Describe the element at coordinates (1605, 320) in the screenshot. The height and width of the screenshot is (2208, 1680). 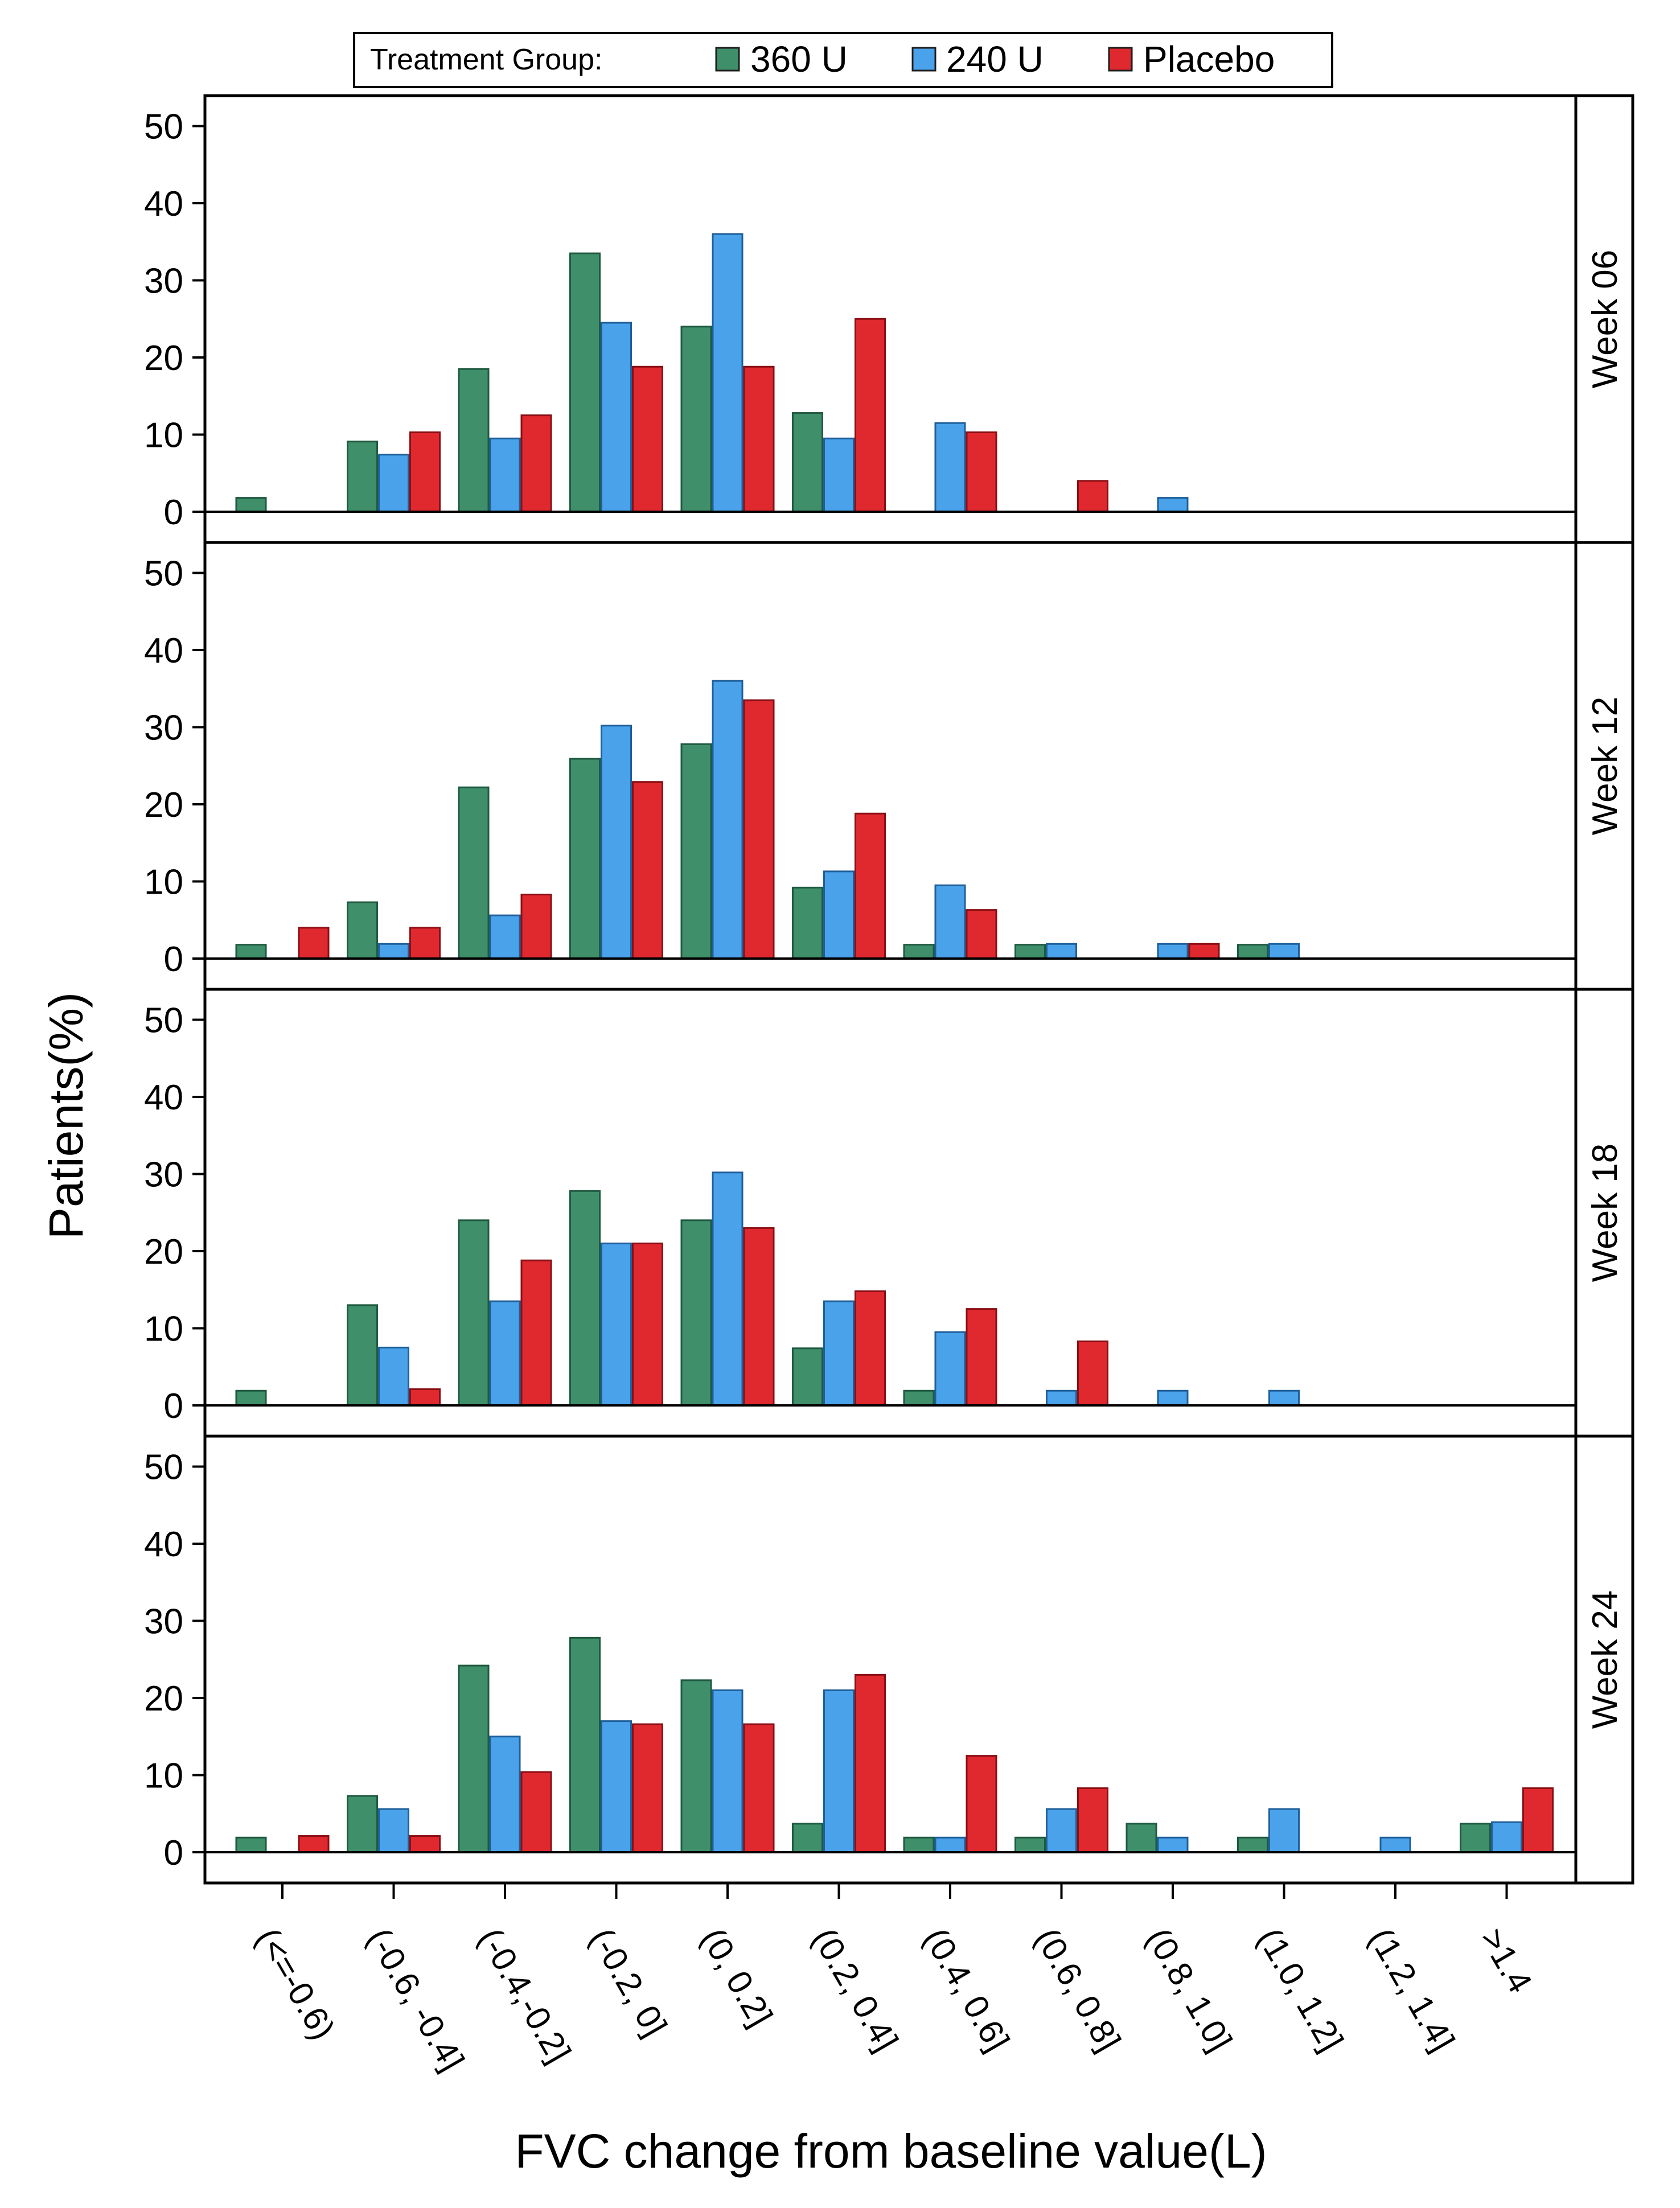
I see `panel-label-week-06: Week 06` at that location.